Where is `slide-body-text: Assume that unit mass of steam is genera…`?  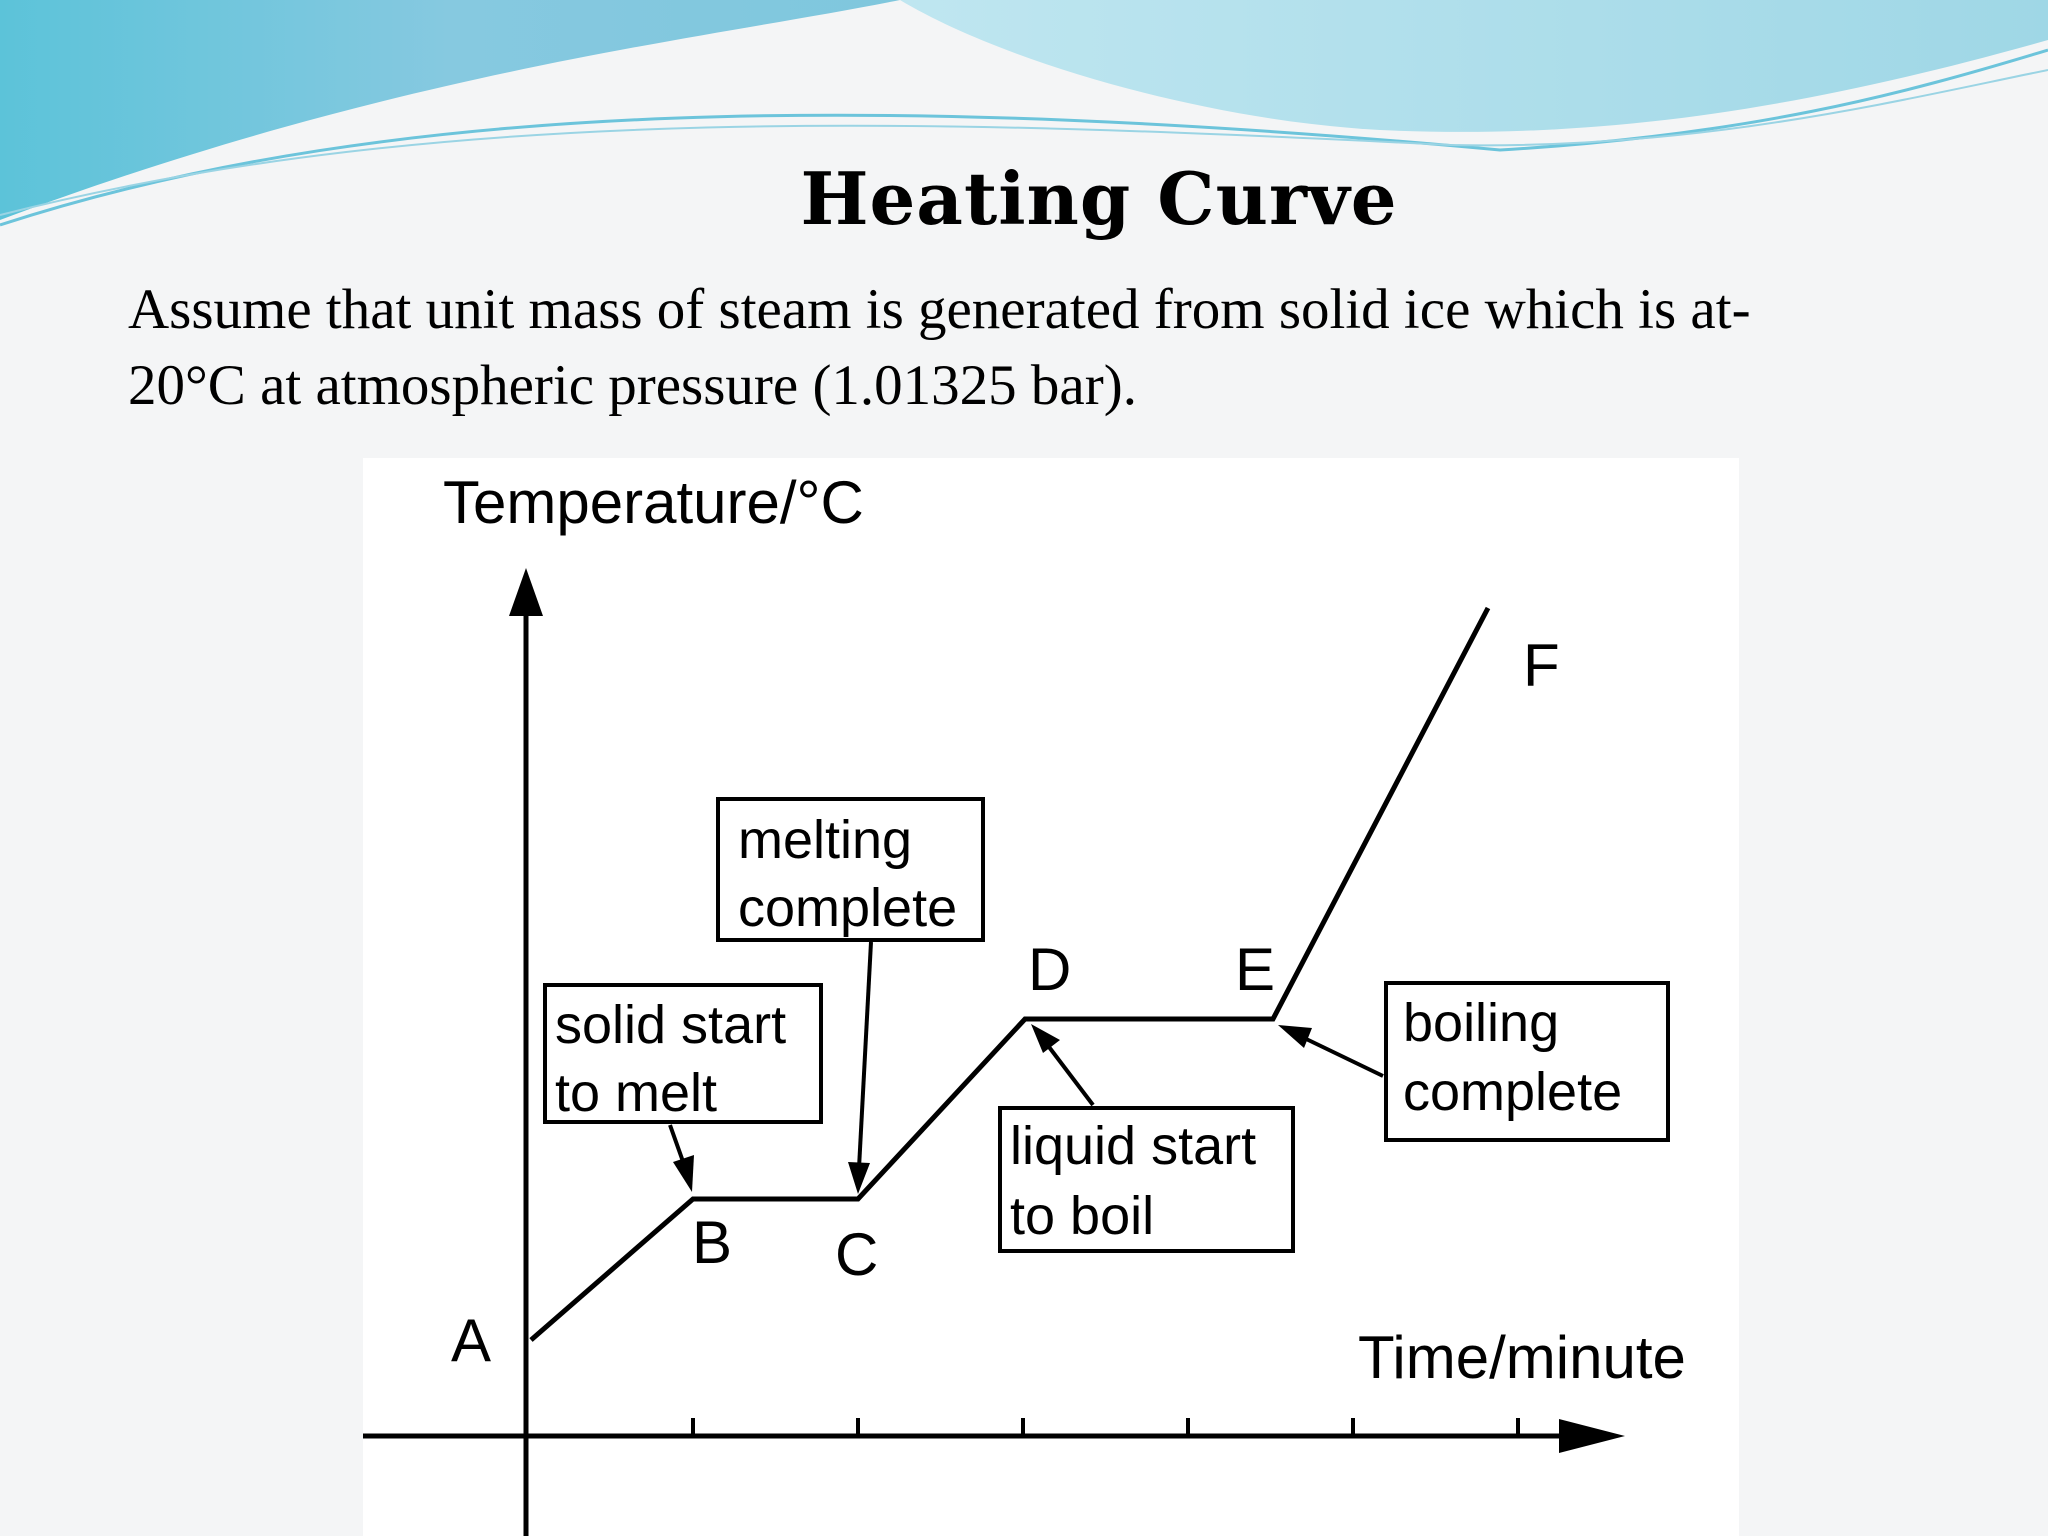
slide-body-text: Assume that unit mass of steam is genera… is located at coordinates (1028, 348).